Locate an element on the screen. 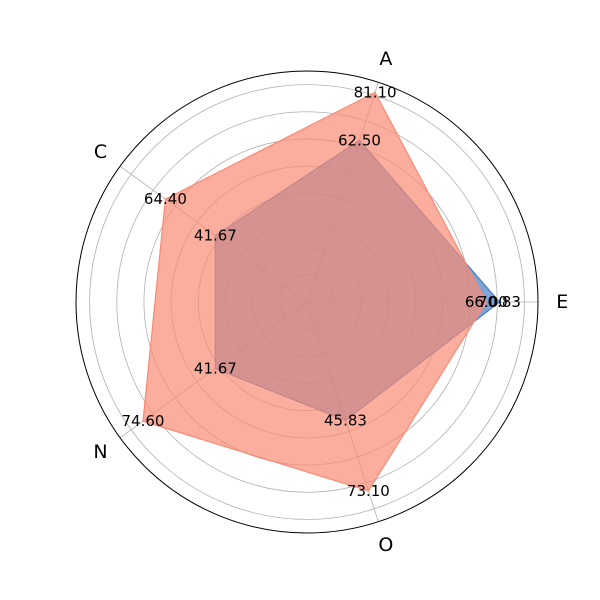  value-label: 64.40 is located at coordinates (165, 199).